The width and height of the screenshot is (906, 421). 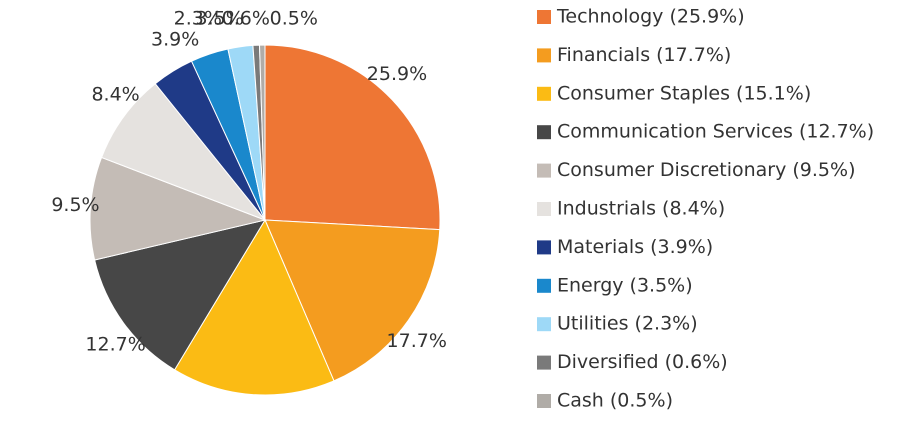 What do you see at coordinates (615, 401) in the screenshot?
I see `legend-label: Cash (0.5%)` at bounding box center [615, 401].